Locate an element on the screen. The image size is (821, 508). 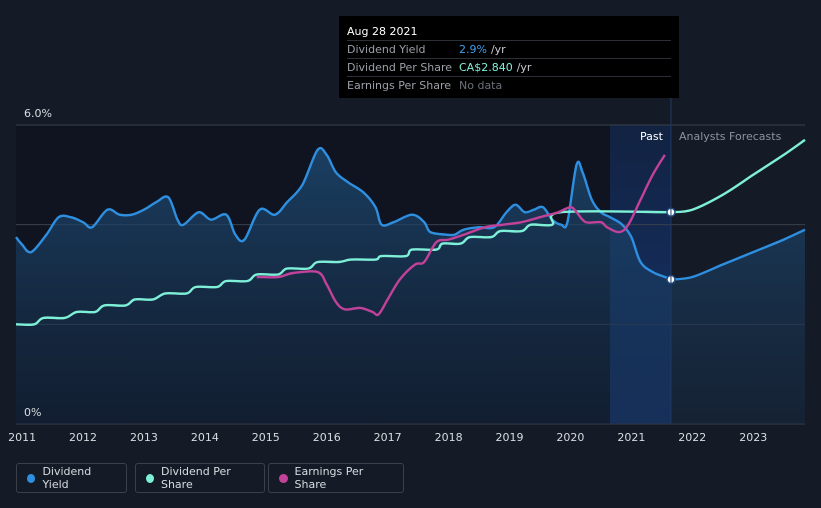
dividend-yield-forecast-line is located at coordinates (738, 254).